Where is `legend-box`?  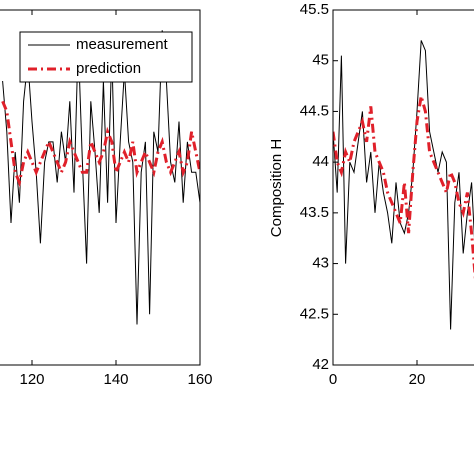
legend-box is located at coordinates (106, 57).